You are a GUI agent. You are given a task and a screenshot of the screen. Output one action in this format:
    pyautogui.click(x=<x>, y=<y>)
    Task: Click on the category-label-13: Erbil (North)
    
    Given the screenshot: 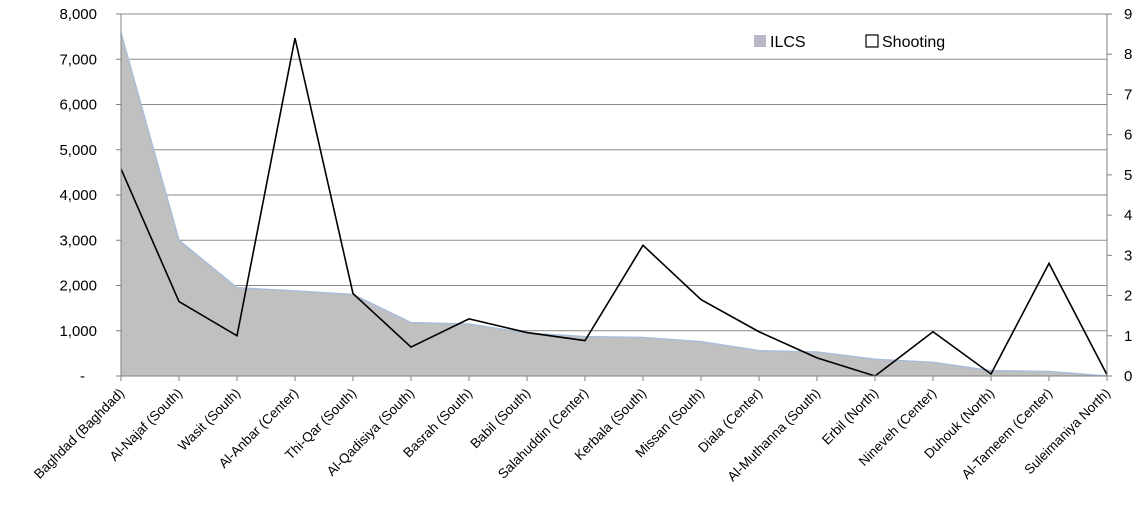 What is the action you would take?
    pyautogui.click(x=850, y=417)
    